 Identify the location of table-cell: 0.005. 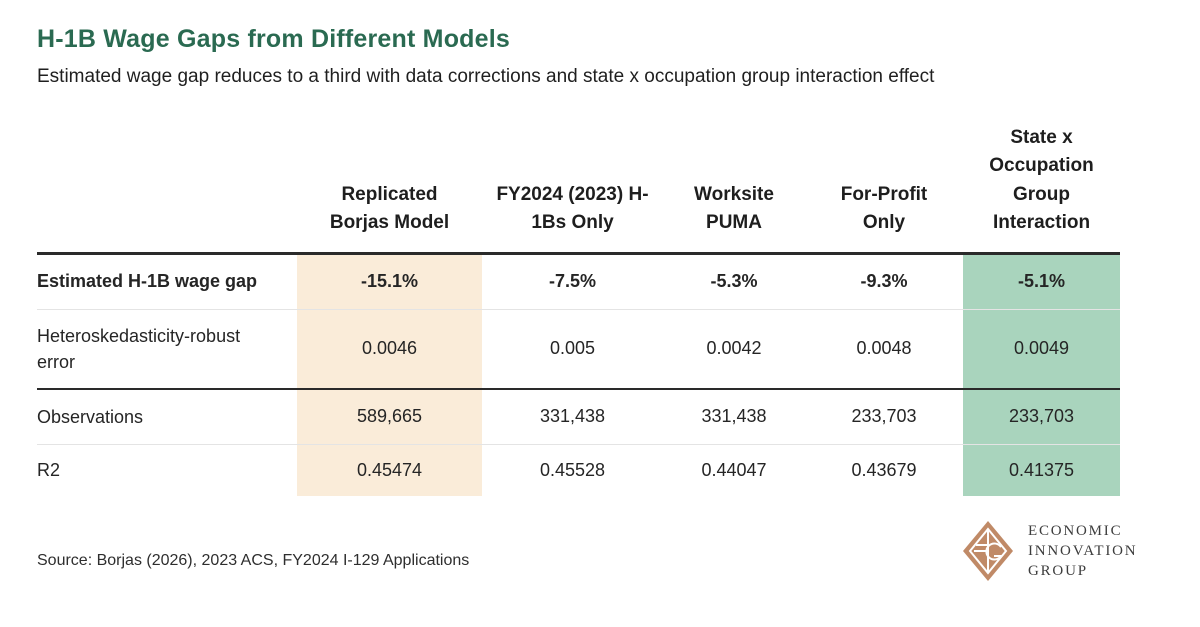
(572, 349).